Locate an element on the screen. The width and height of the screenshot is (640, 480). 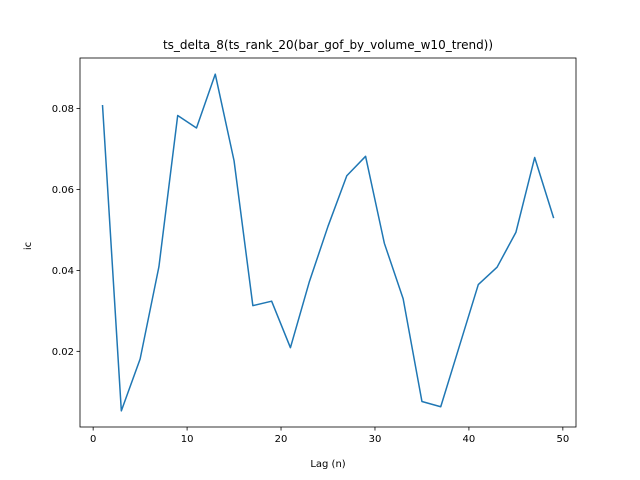
x-axis-title: Lag (n) is located at coordinates (327, 464).